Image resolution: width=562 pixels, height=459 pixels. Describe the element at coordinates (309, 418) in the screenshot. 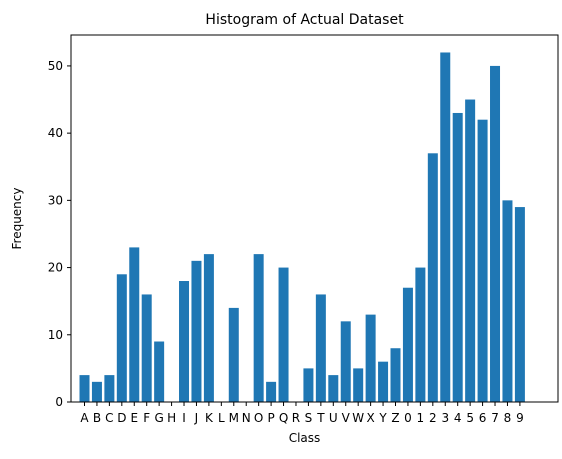

I see `x-tick-label-S: S` at that location.